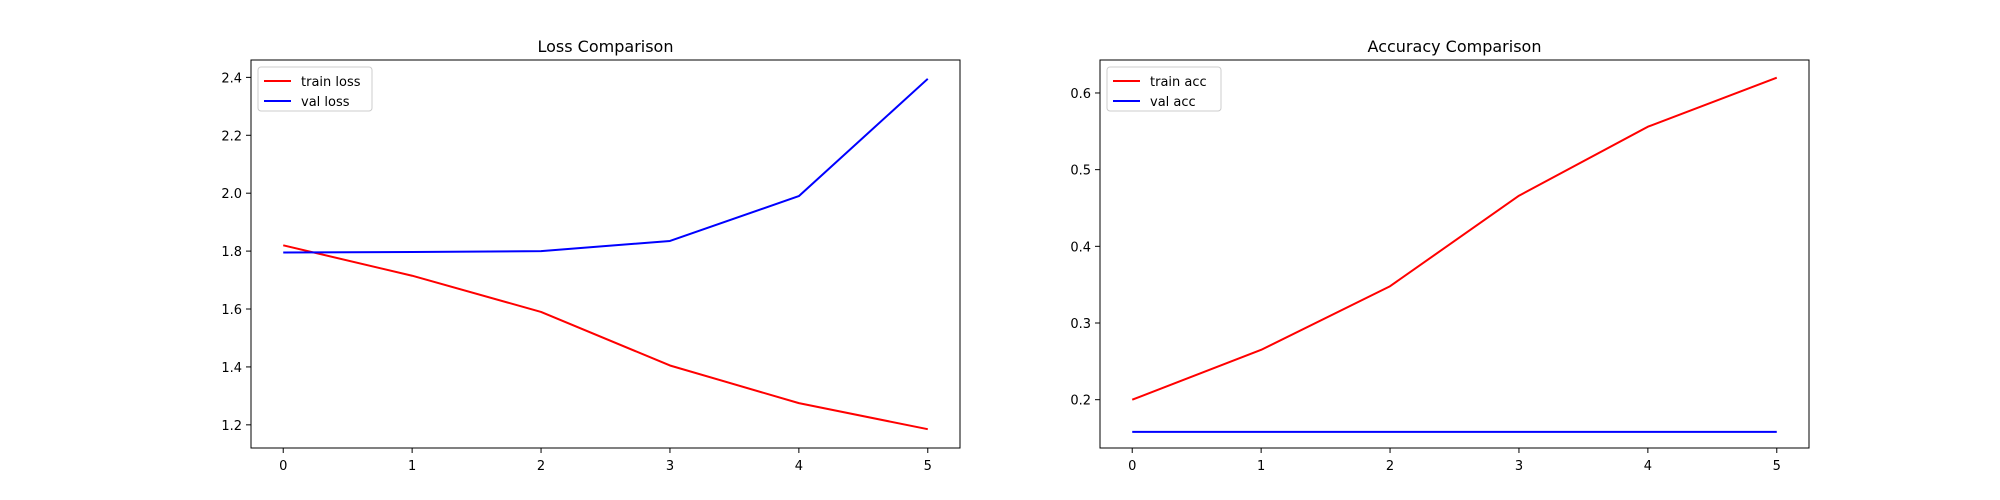  I want to click on y-tick-label: 0.2, so click(1080, 401).